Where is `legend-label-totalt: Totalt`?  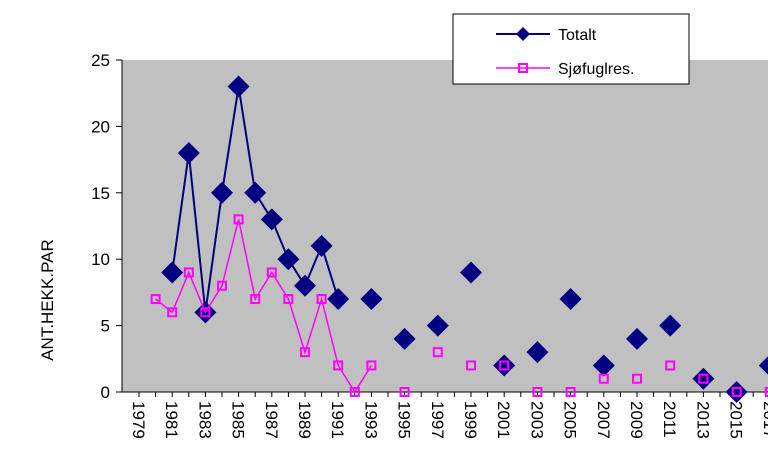 legend-label-totalt: Totalt is located at coordinates (577, 35).